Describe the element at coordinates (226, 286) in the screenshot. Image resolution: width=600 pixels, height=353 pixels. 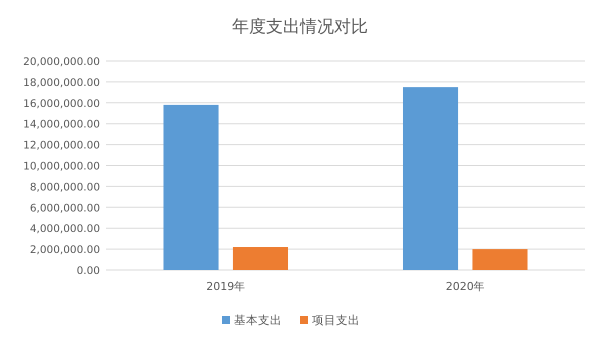
I see `x-tick-label: 2019年` at that location.